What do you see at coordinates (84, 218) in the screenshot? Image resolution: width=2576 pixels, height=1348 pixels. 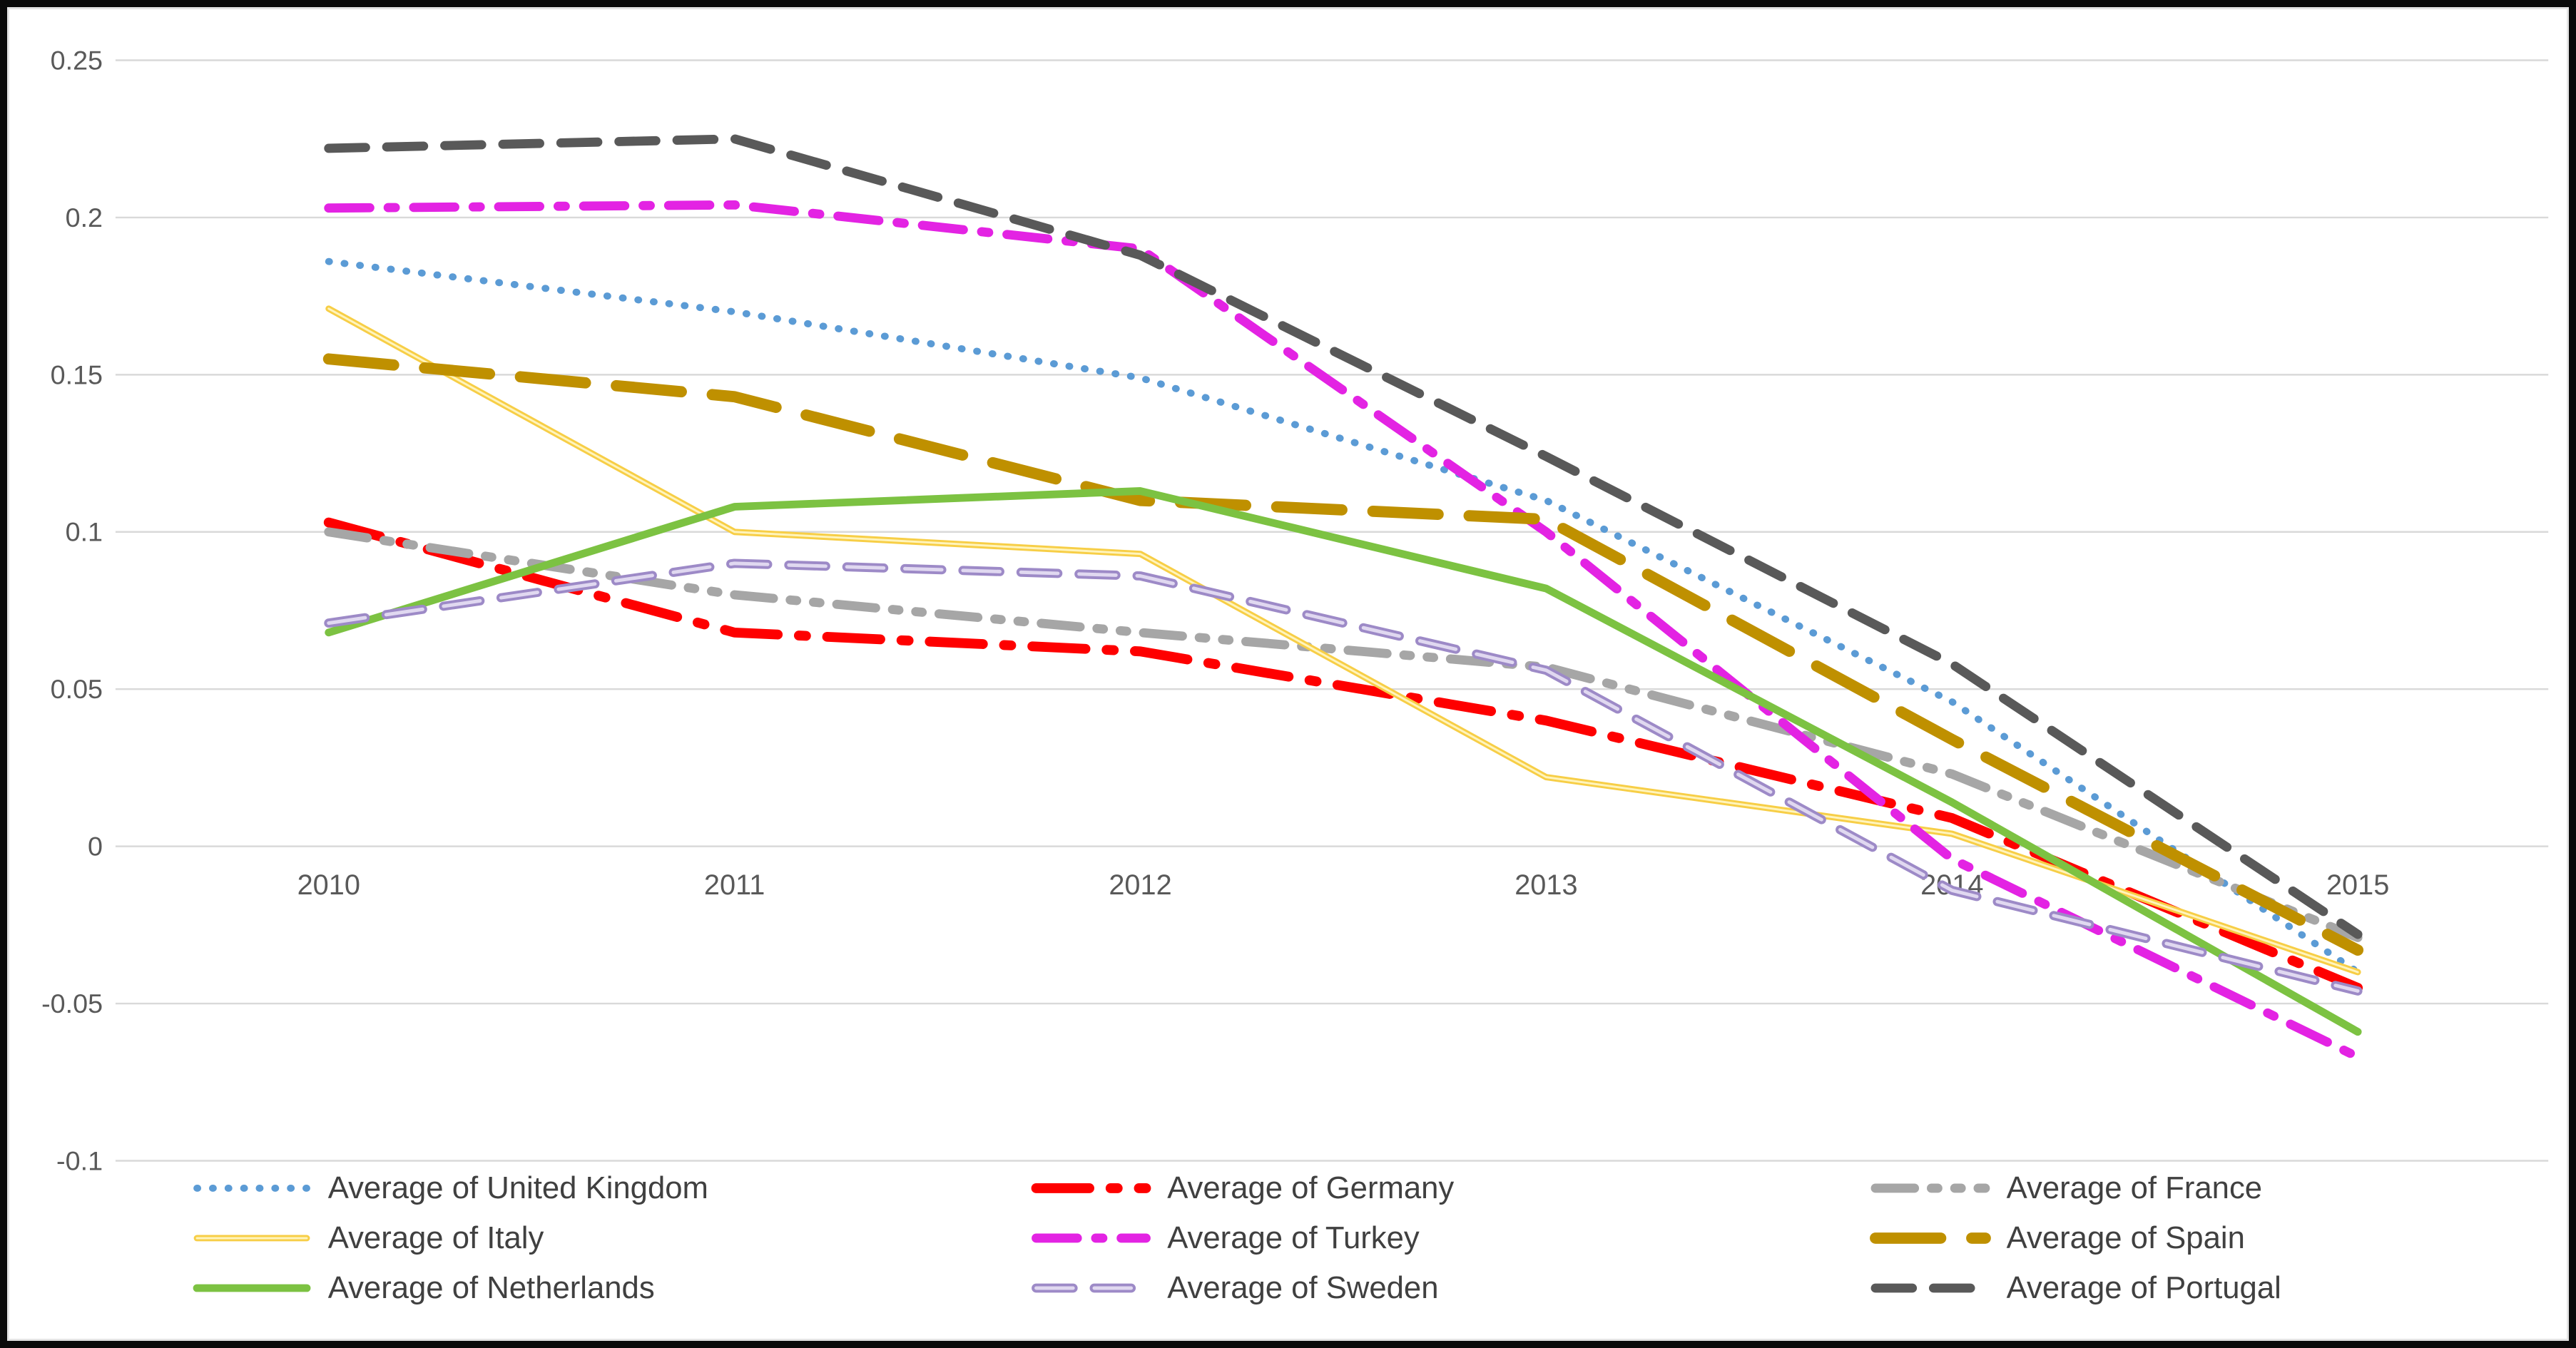 I see `y-tick-label-0.2: 0.2` at bounding box center [84, 218].